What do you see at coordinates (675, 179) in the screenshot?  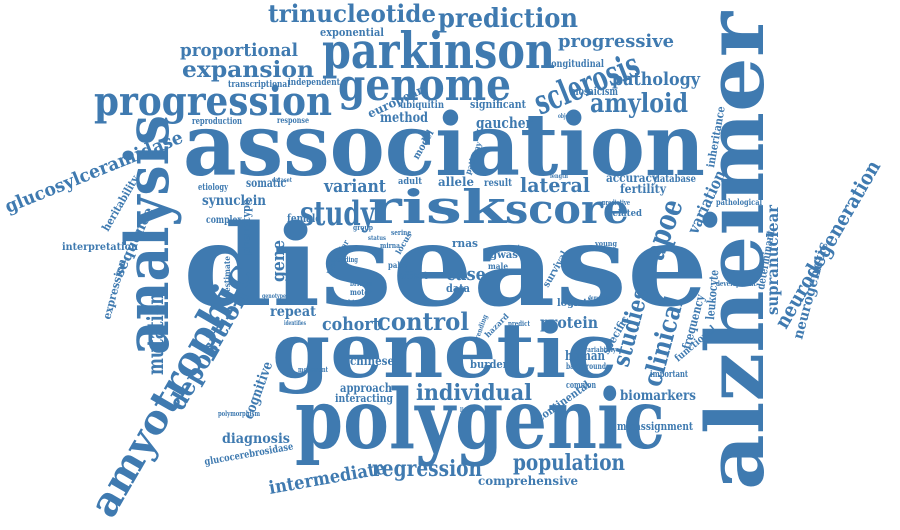 I see `word-database: database` at bounding box center [675, 179].